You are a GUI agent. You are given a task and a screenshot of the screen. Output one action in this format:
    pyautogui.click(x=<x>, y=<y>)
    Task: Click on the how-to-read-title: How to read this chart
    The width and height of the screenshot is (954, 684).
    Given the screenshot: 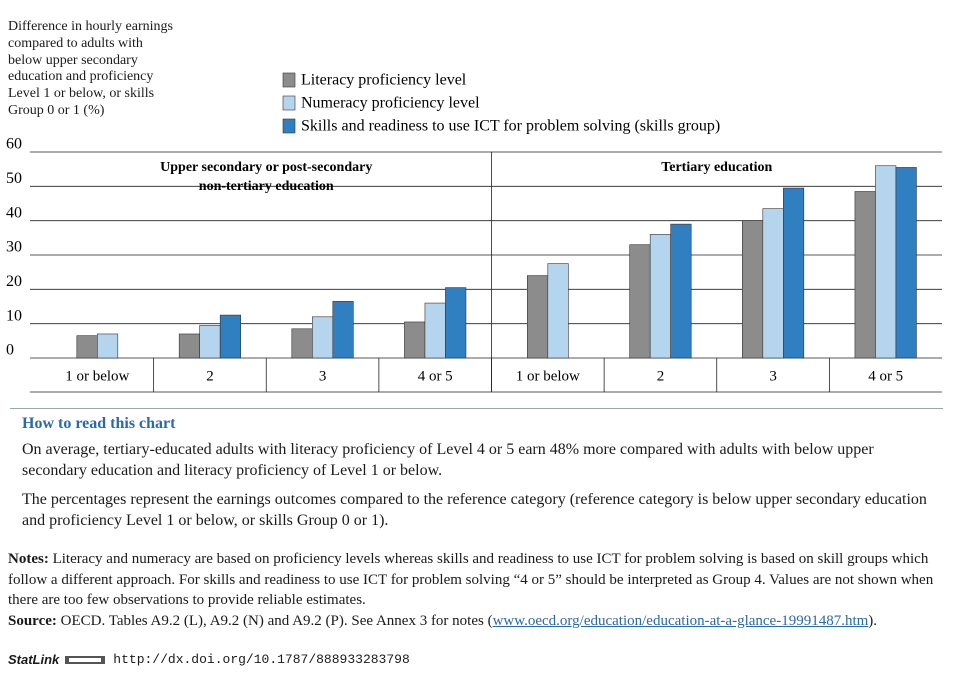 What is the action you would take?
    pyautogui.click(x=99, y=423)
    